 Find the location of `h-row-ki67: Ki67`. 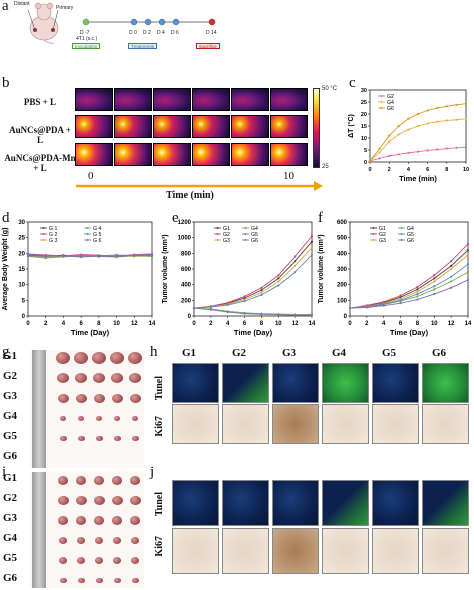

h-row-ki67: Ki67 is located at coordinates (159, 426).